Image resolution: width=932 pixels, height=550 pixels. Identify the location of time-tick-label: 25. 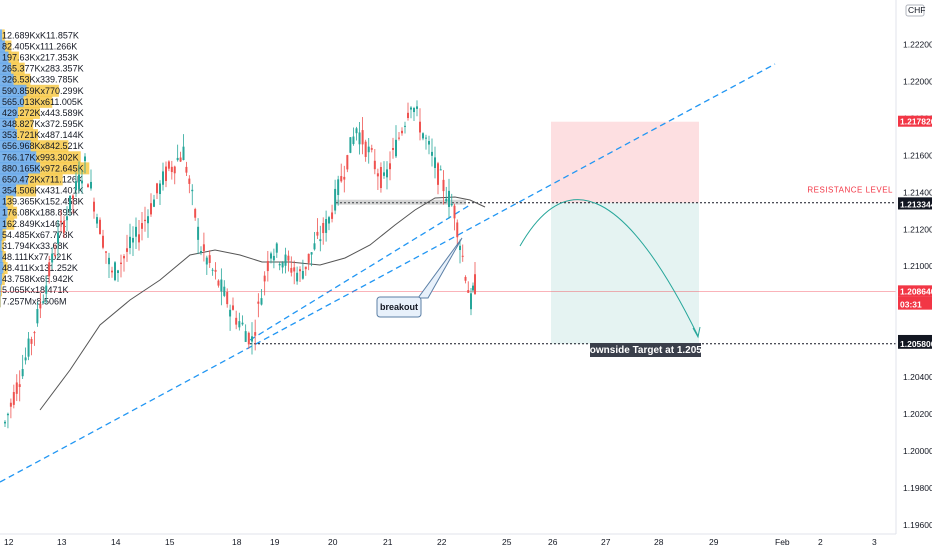
(507, 542).